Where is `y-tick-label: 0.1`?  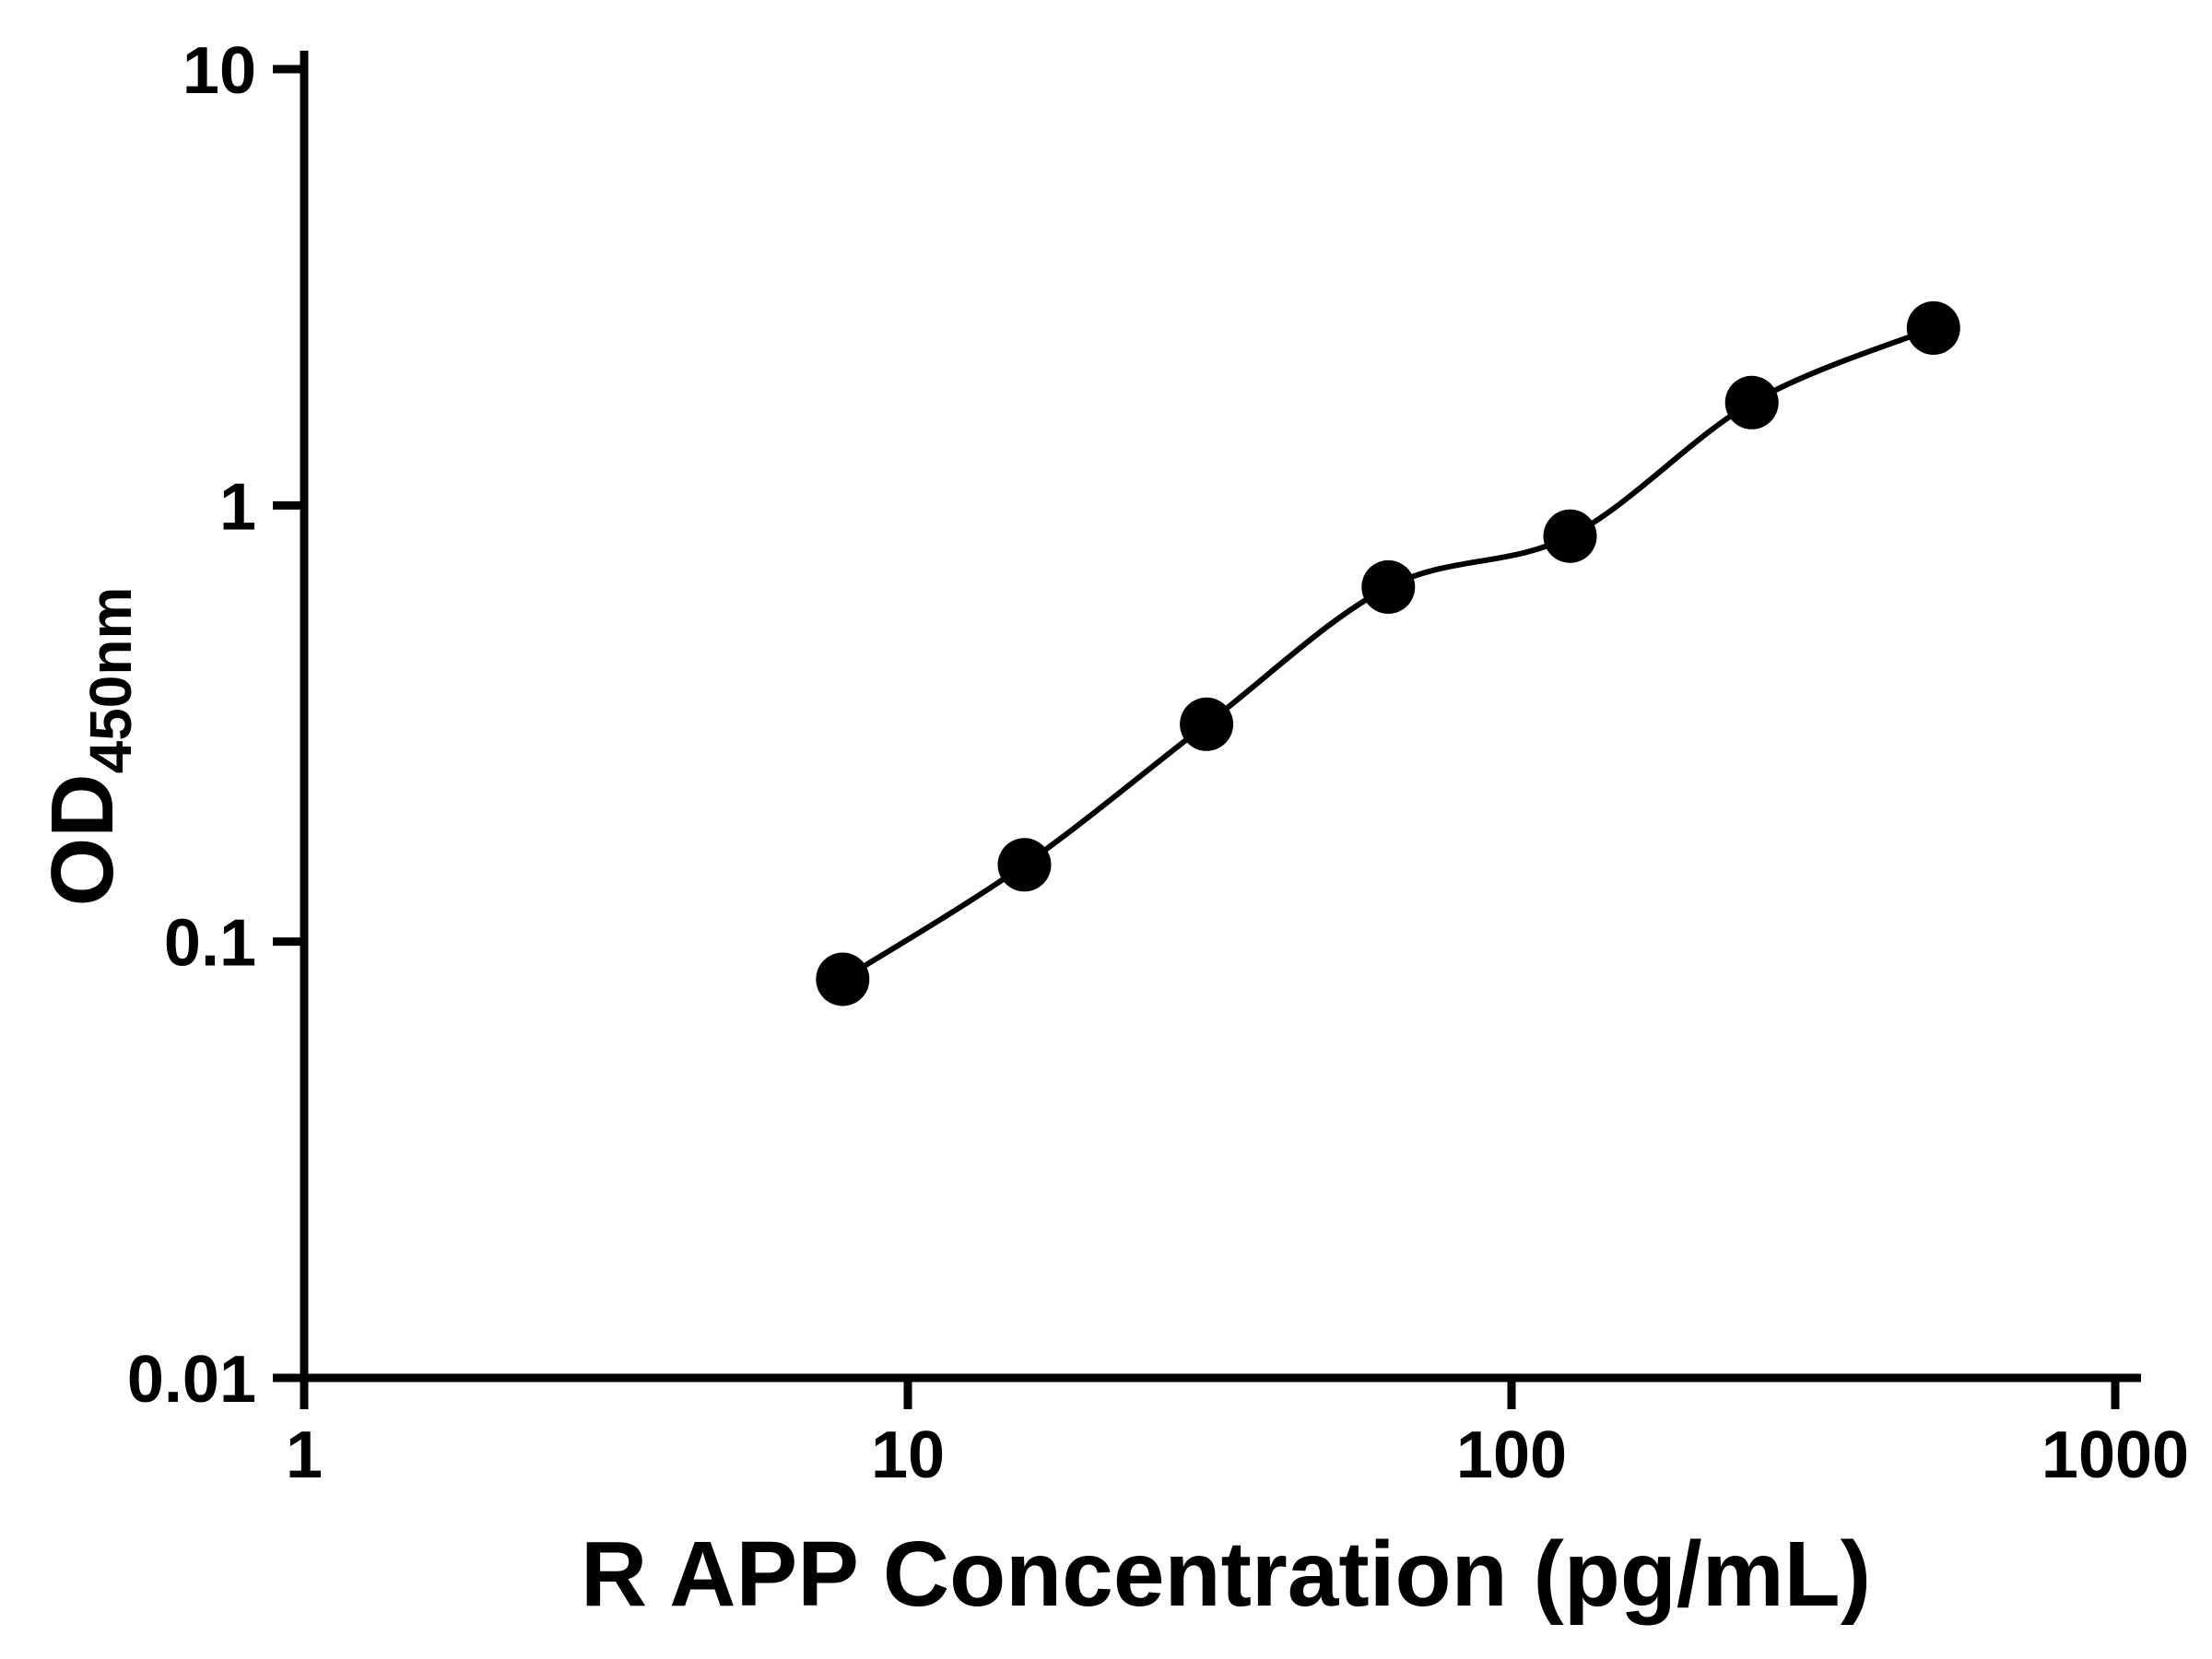
y-tick-label: 0.1 is located at coordinates (210, 944).